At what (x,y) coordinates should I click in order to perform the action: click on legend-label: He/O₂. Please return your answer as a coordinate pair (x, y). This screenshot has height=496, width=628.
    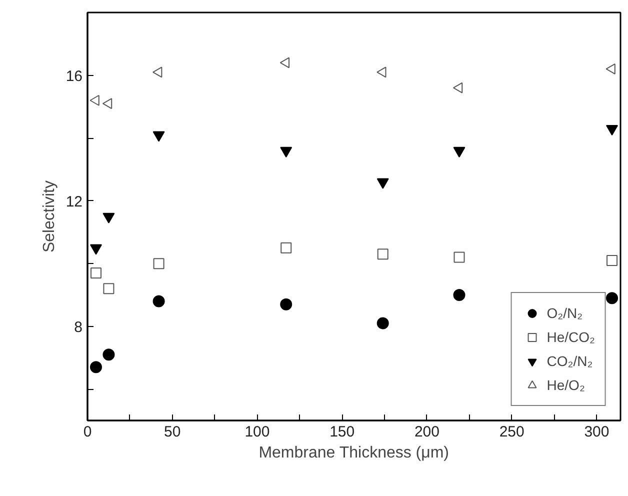
    Looking at the image, I should click on (565, 385).